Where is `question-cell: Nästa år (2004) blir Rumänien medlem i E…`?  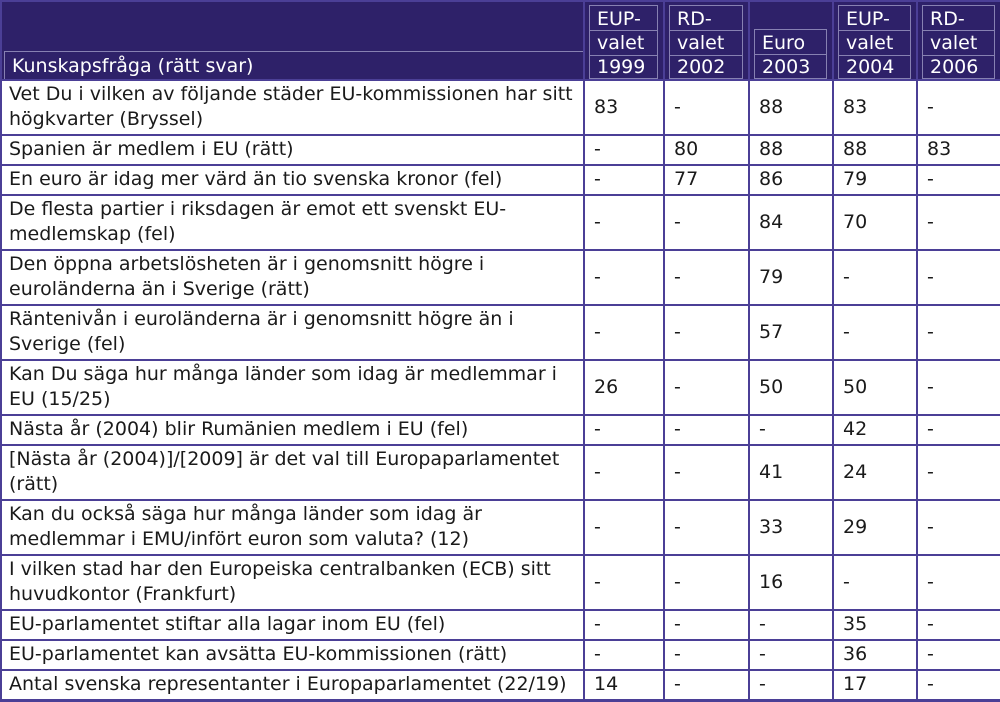
question-cell: Nästa år (2004) blir Rumänien medlem i E… is located at coordinates (292, 430).